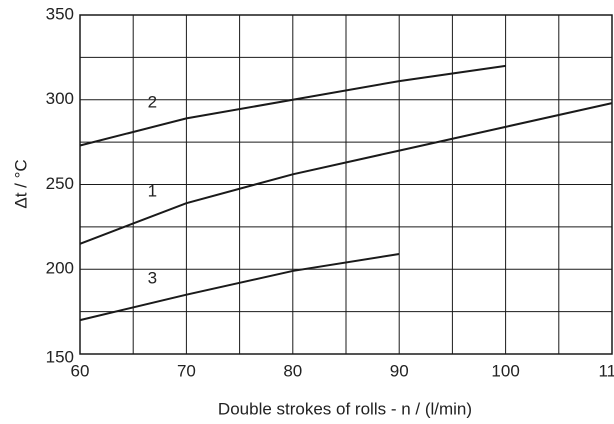 The height and width of the screenshot is (424, 614). Describe the element at coordinates (60, 356) in the screenshot. I see `y-tick-label: 150` at that location.